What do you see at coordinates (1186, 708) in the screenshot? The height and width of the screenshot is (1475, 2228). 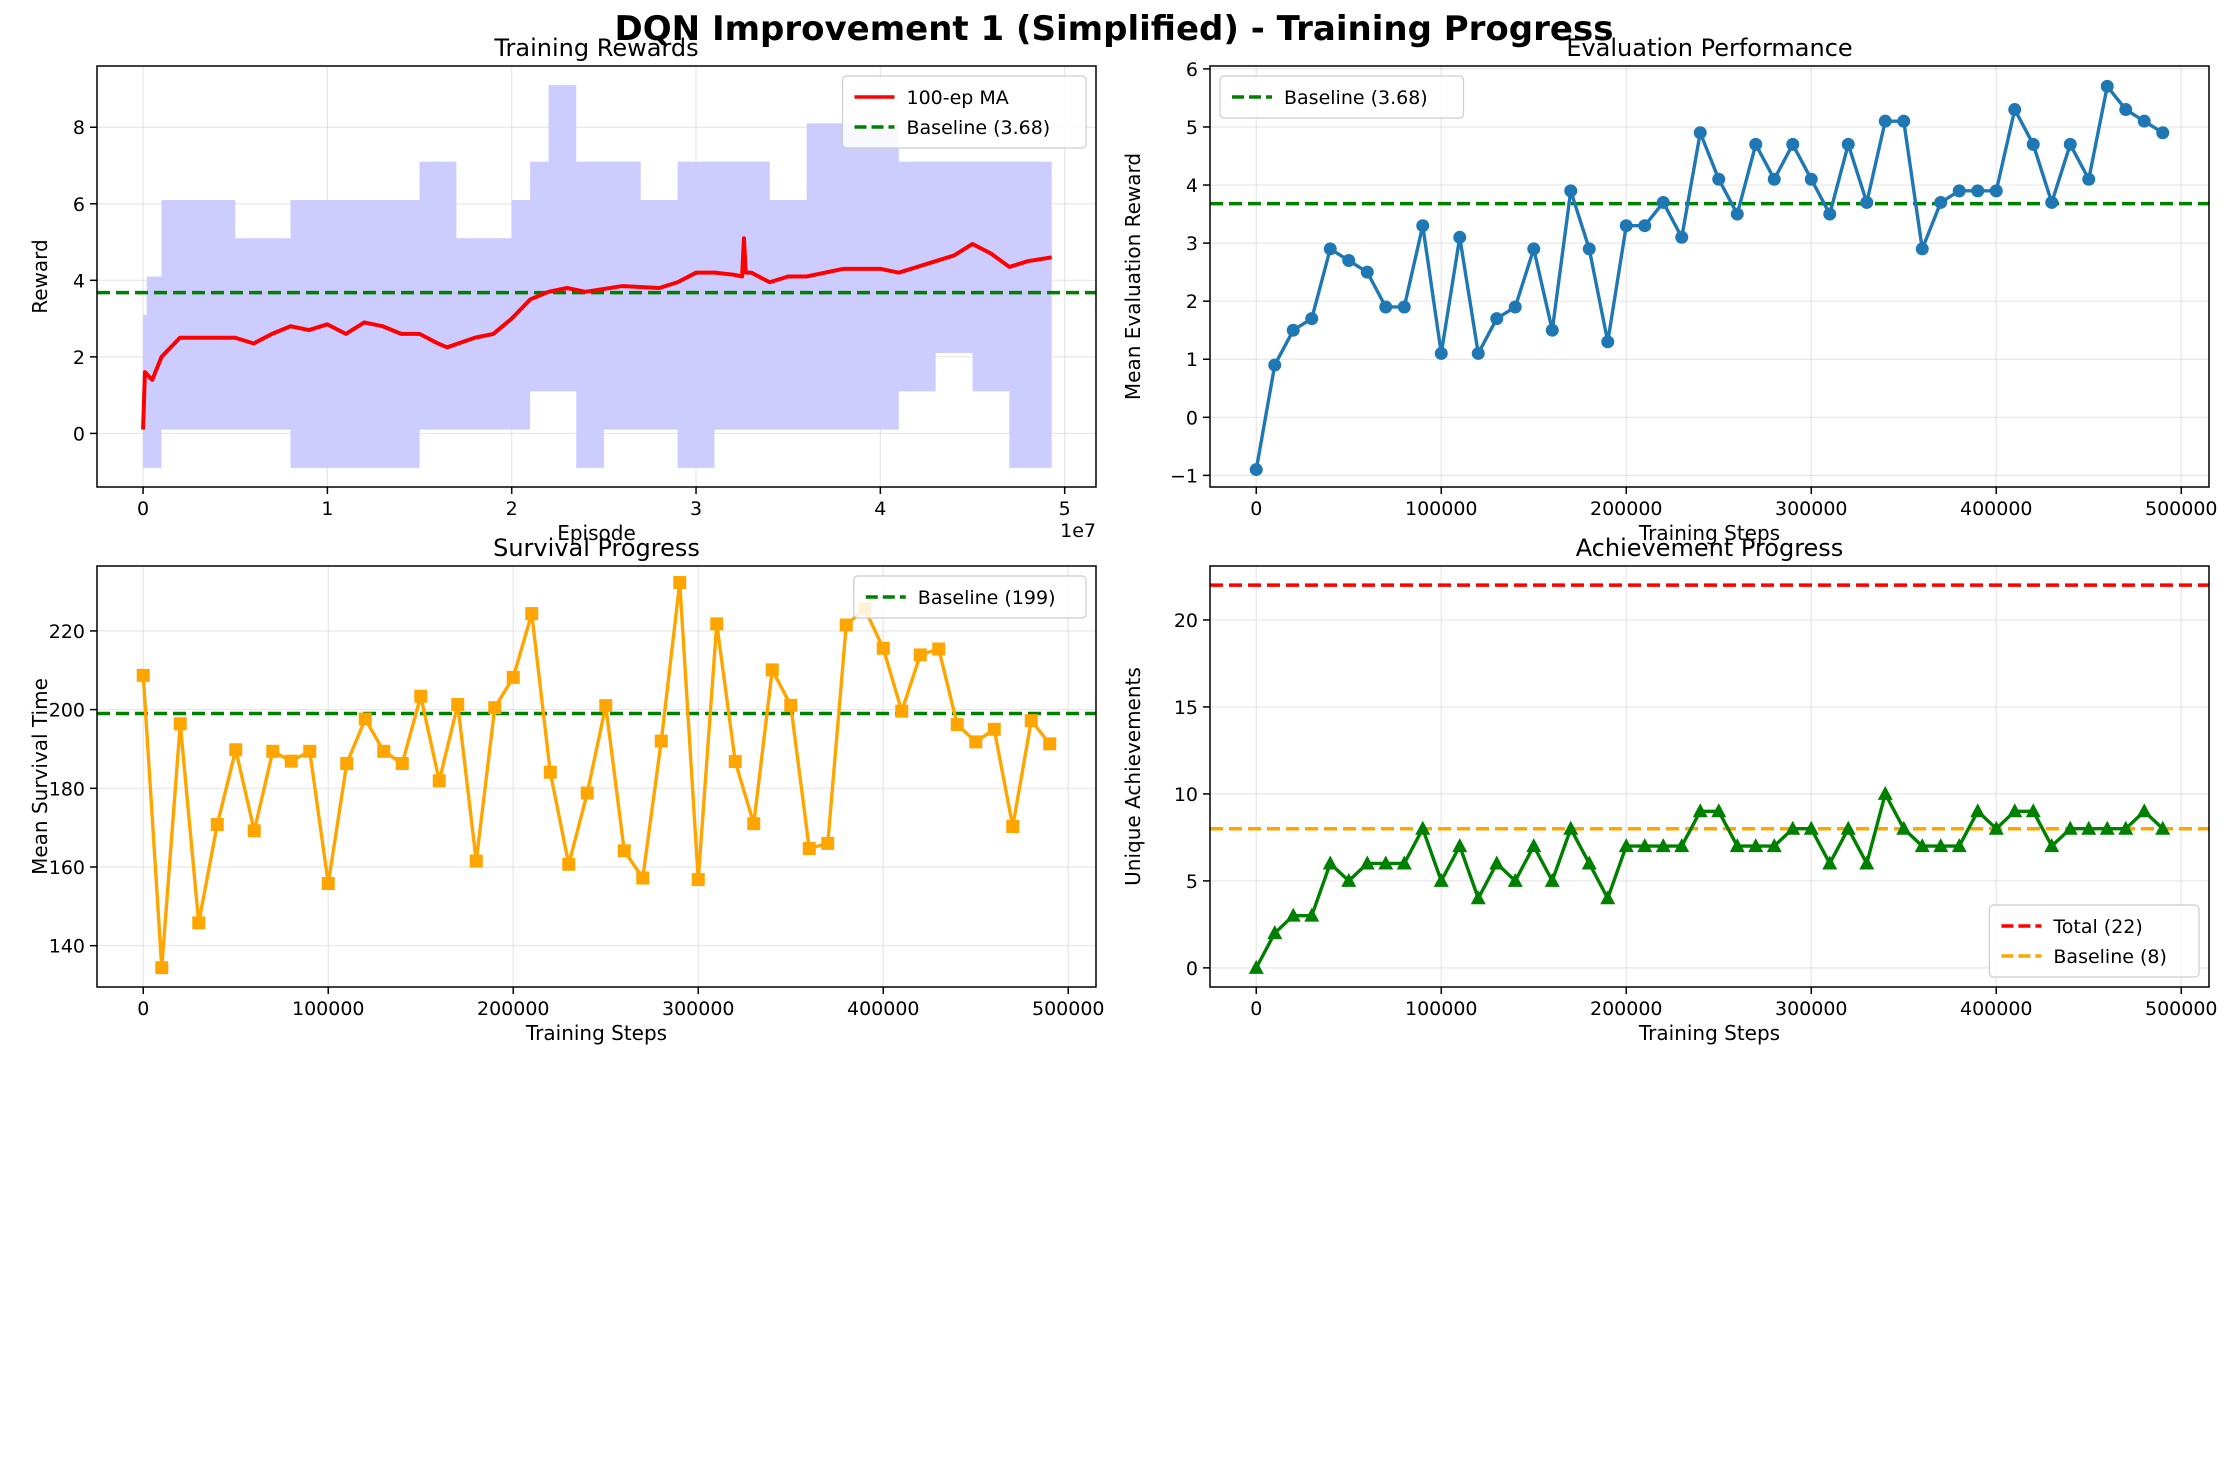 I see `y-tick-label: 15` at bounding box center [1186, 708].